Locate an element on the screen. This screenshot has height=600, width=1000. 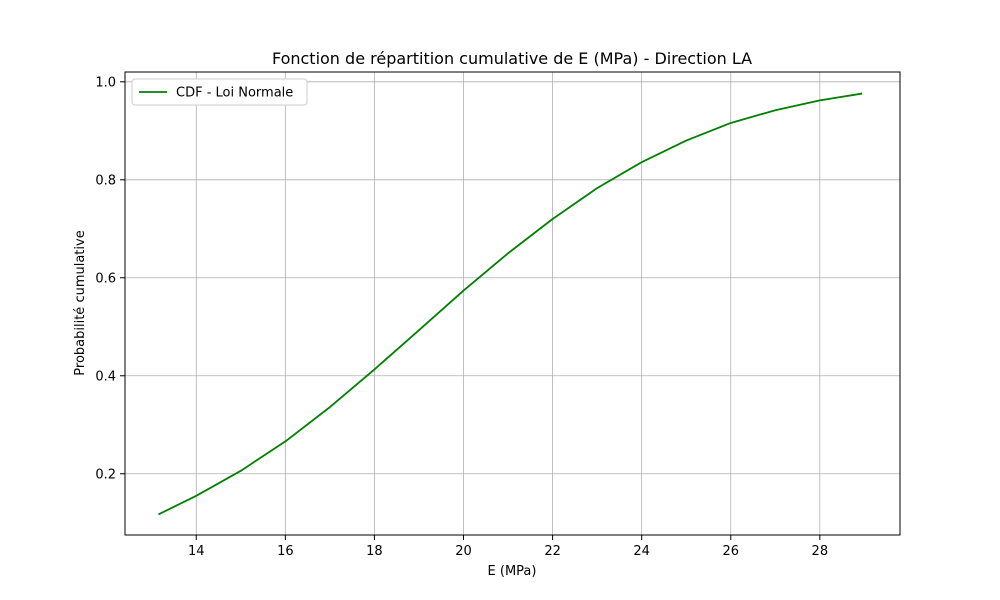
y-axis: 0.2 0.4 0.6 0.8 1.0 is located at coordinates (110, 278).